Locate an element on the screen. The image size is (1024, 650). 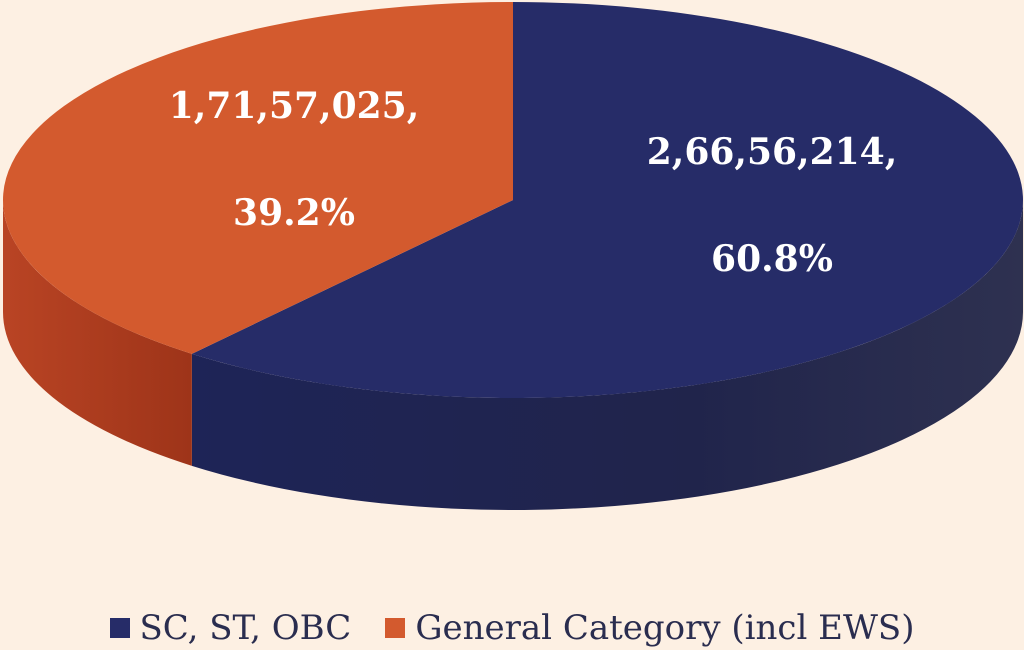
legend-label-general-category: General Category (incl EWS) is located at coordinates (665, 628).